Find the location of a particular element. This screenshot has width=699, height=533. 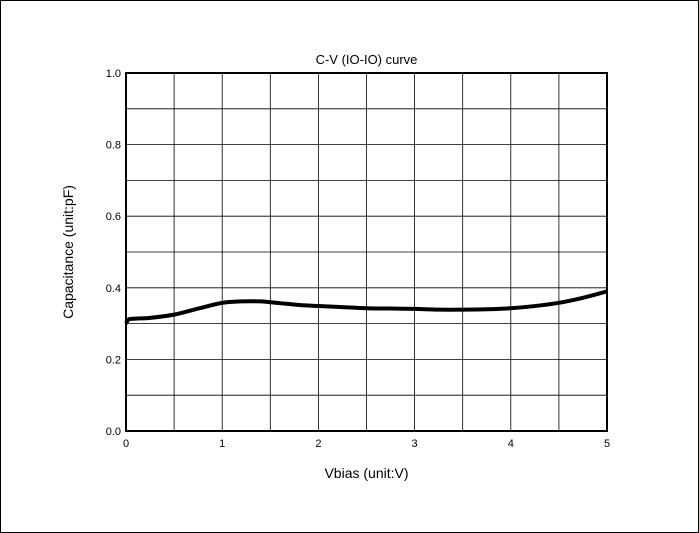

chart-title: C-V (IO-IO) curve is located at coordinates (367, 59).